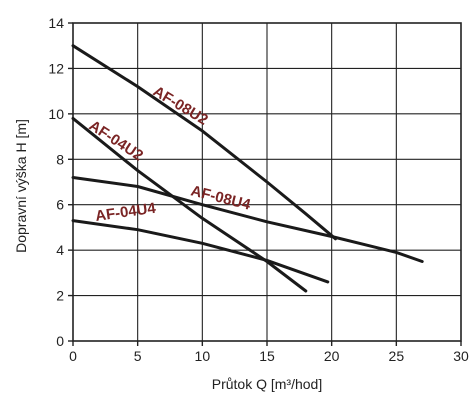 The image size is (472, 395). Describe the element at coordinates (73, 356) in the screenshot. I see `x-tick-label: 0` at that location.